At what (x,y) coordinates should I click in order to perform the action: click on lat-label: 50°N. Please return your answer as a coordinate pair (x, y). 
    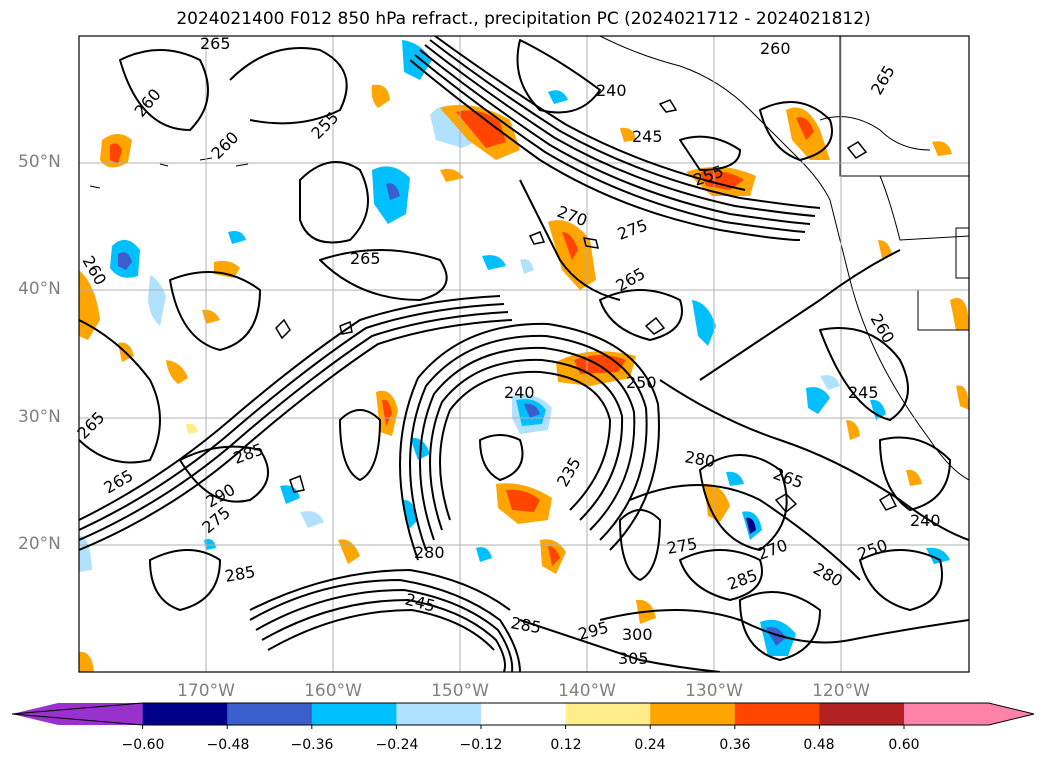
    Looking at the image, I should click on (39, 162).